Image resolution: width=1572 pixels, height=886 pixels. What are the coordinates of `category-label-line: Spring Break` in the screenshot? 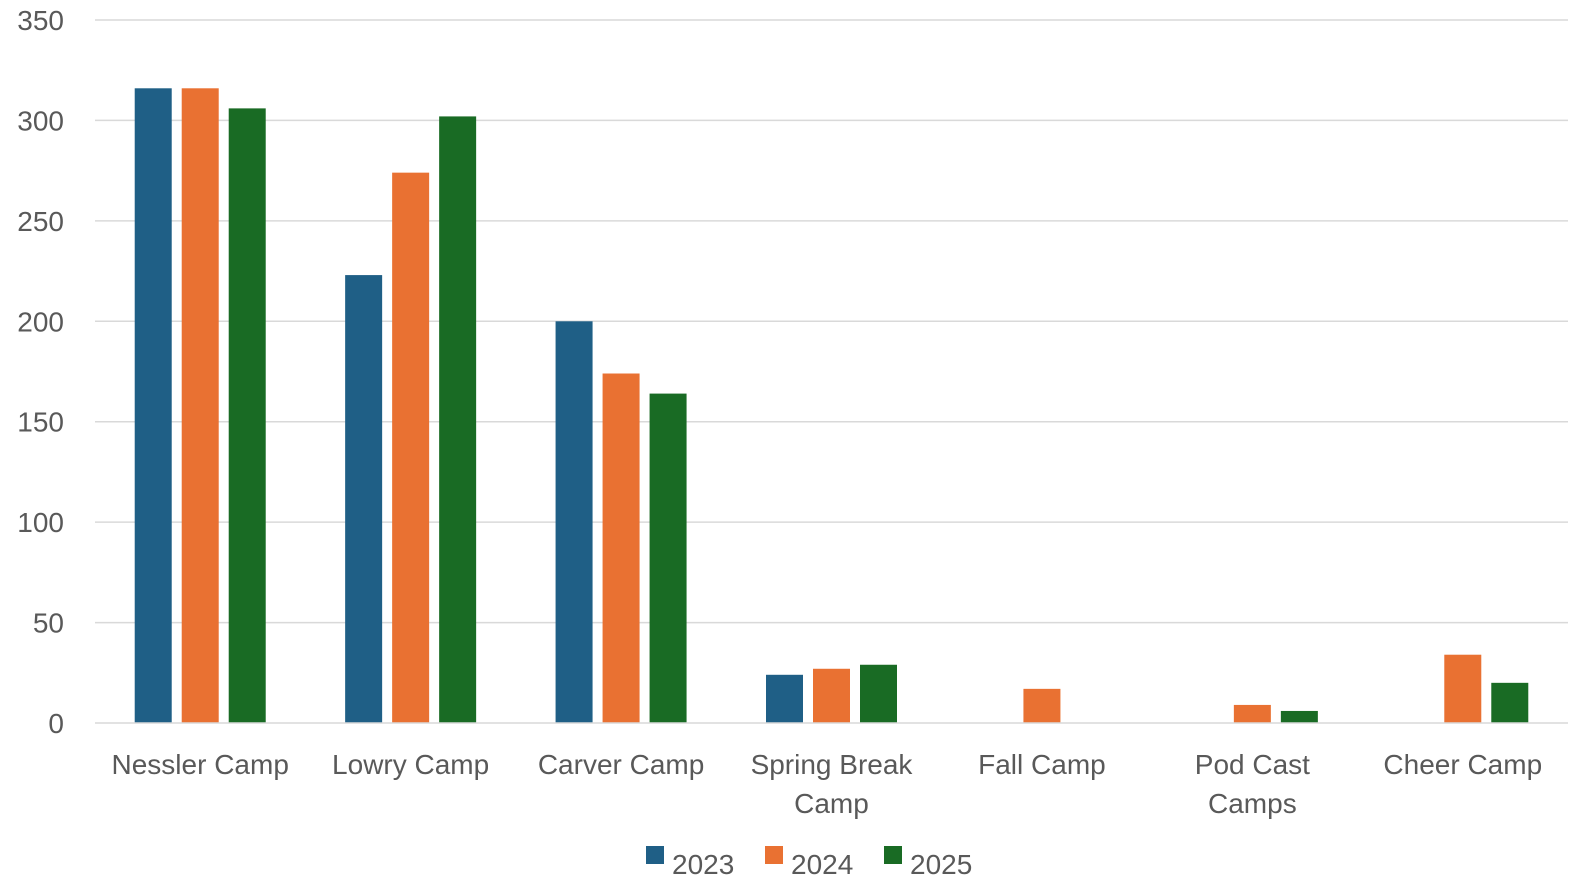 It's located at (832, 764).